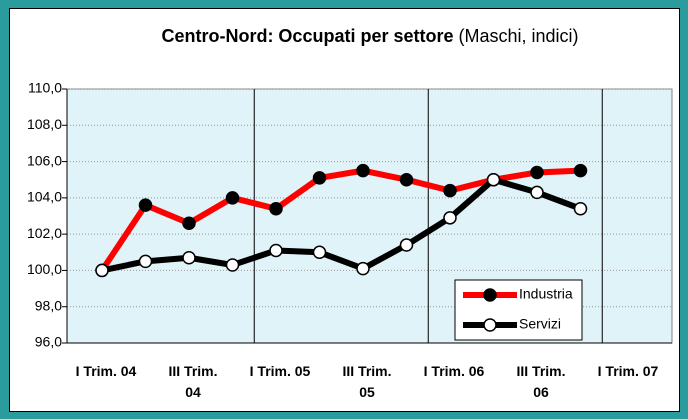  Describe the element at coordinates (367, 381) in the screenshot. I see `x-tick-label: III Trim. 05` at that location.